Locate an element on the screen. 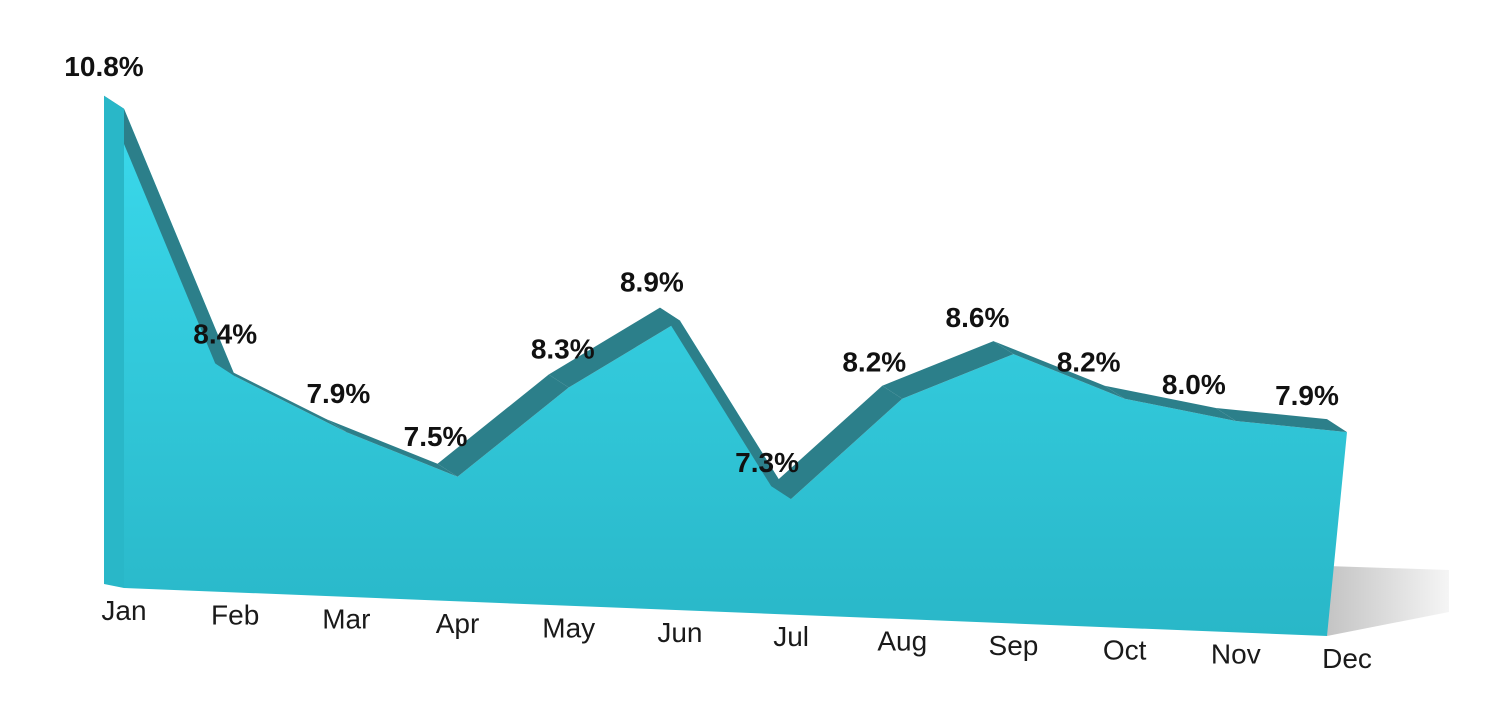 The width and height of the screenshot is (1500, 714). category-label-may: May is located at coordinates (568, 627).